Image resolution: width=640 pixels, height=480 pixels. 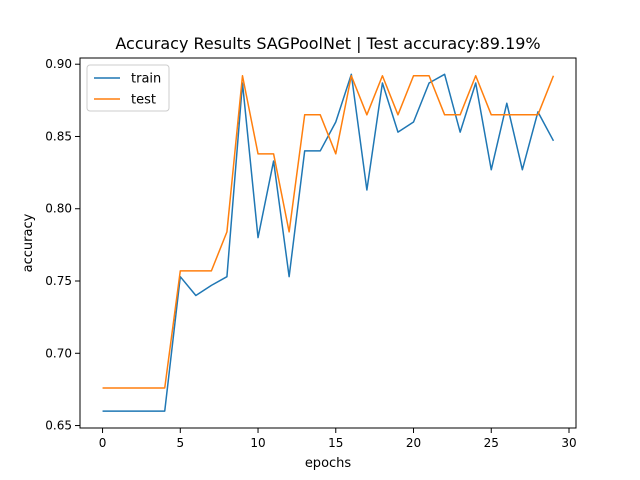 What do you see at coordinates (62, 245) in the screenshot?
I see `y-axis: 0.65 0.70 0.75 0.80 0.85 0.90` at bounding box center [62, 245].